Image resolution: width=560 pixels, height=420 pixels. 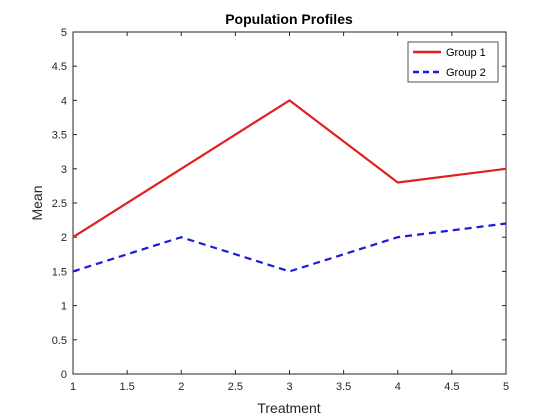 What do you see at coordinates (59, 272) in the screenshot?
I see `y-tick-label: 1.5` at bounding box center [59, 272].